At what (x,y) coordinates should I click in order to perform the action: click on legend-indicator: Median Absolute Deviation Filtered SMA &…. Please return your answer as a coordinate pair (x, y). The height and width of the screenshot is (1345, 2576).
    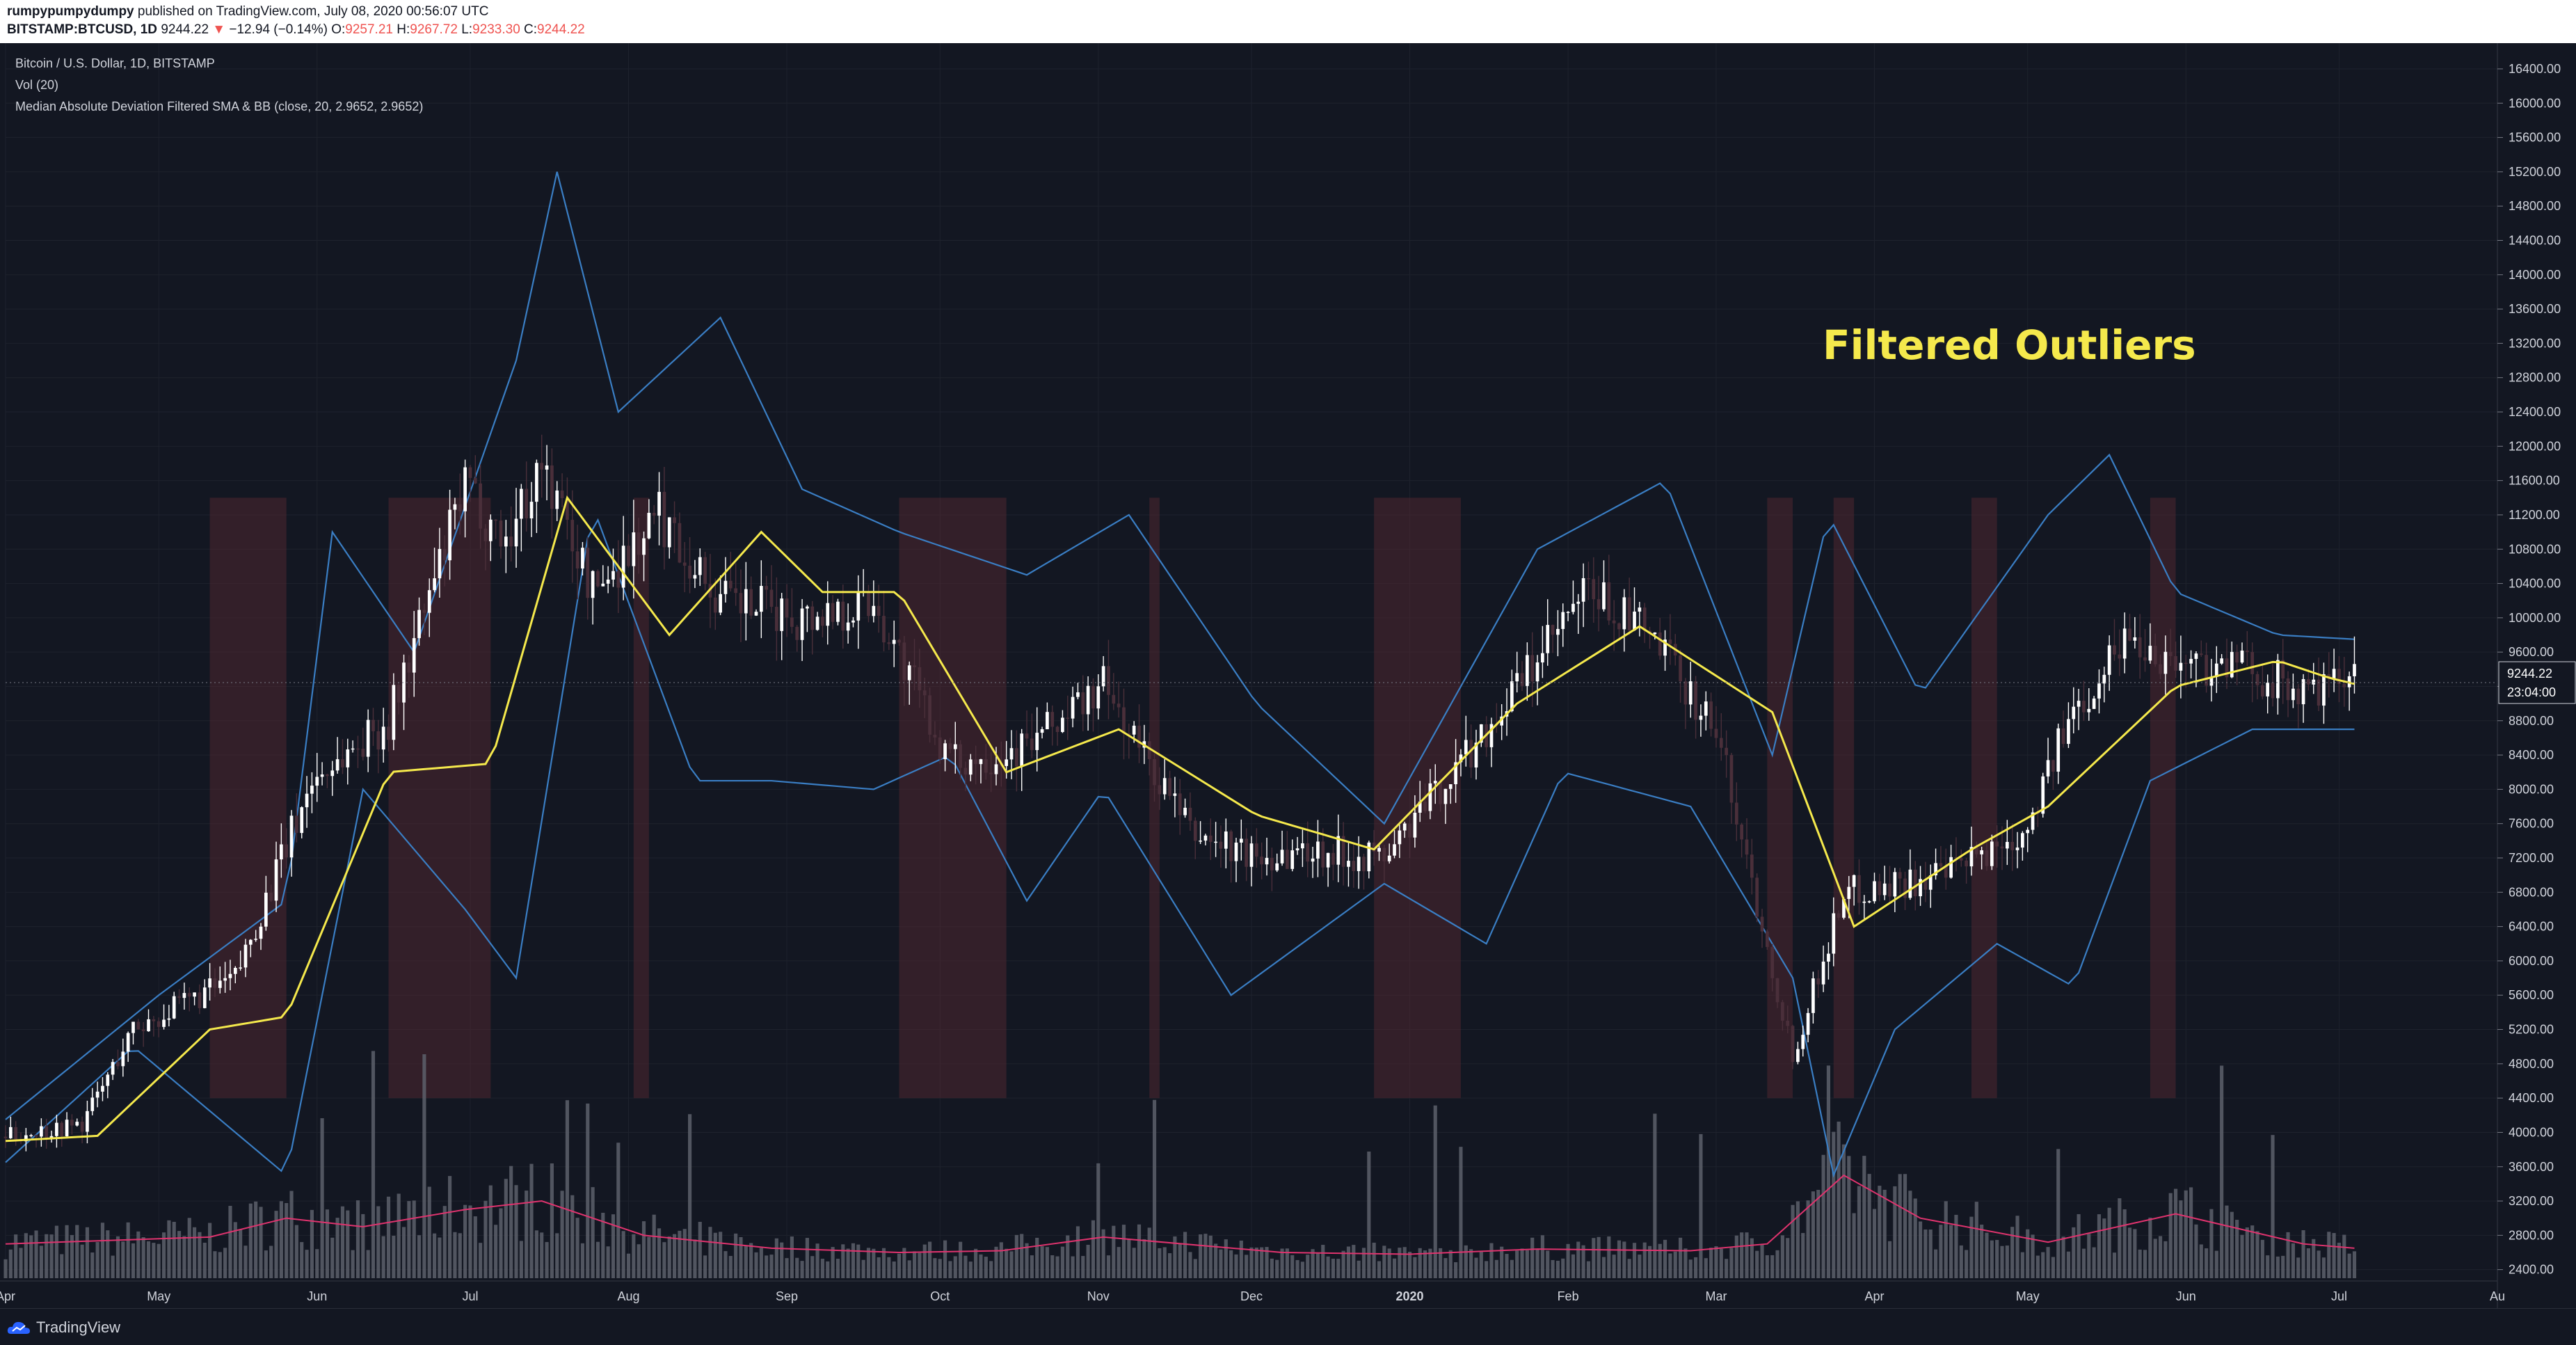
    Looking at the image, I should click on (219, 107).